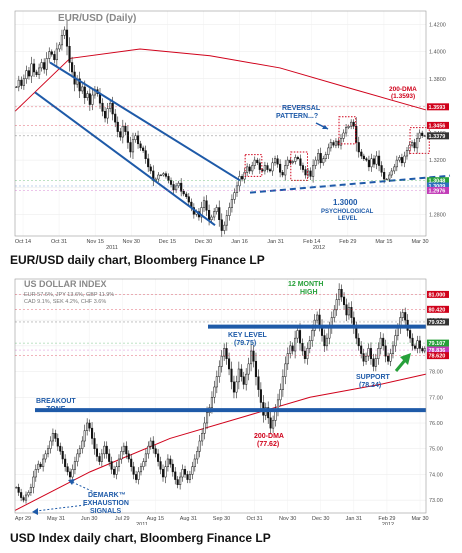 This screenshot has width=462, height=553. What do you see at coordinates (437, 310) in the screenshot?
I see `price-tag-label: 80.420` at bounding box center [437, 310].